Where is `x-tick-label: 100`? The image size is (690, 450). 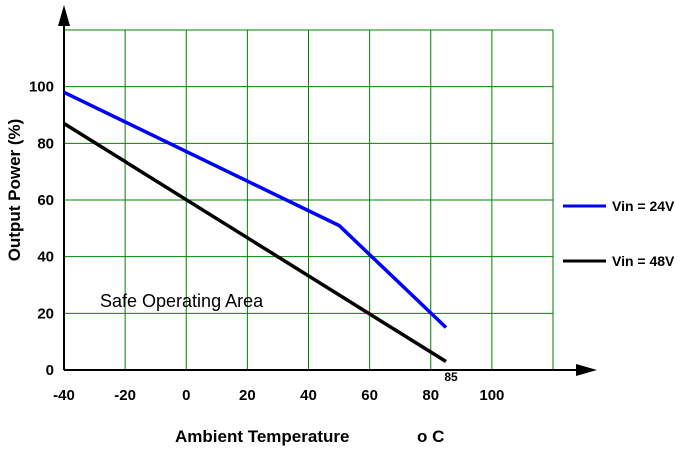
x-tick-label: 100 is located at coordinates (491, 395).